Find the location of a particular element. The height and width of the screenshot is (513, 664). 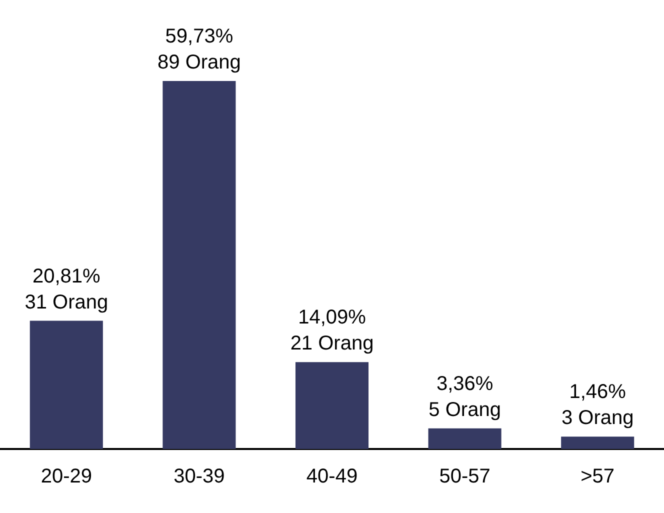

data-label: 3,36% 5 Orang is located at coordinates (464, 396).